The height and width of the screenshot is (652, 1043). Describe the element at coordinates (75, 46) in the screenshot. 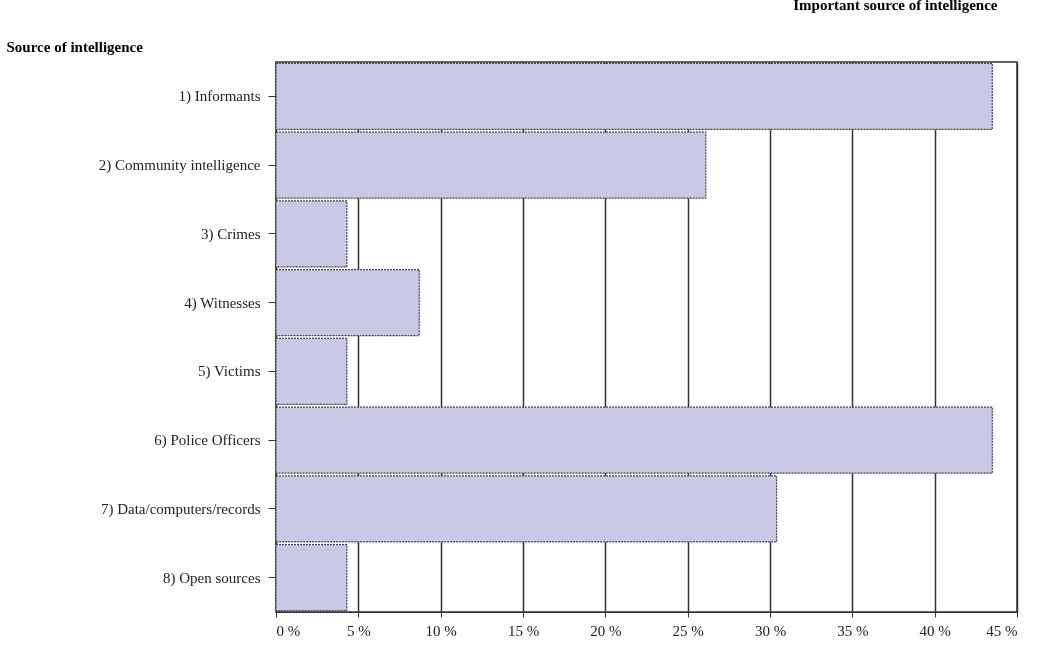

I see `y-axis-title: Source of intelligence` at that location.